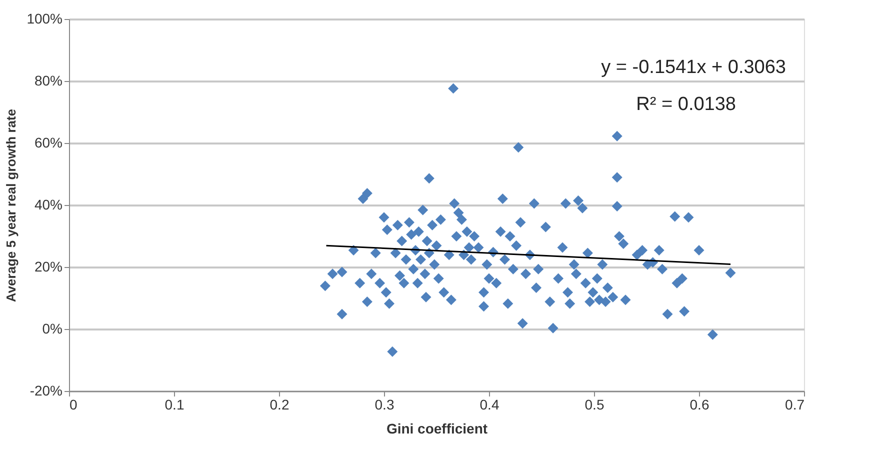 This screenshot has height=451, width=887. Describe the element at coordinates (74, 404) in the screenshot. I see `x-tick-label: 0` at that location.